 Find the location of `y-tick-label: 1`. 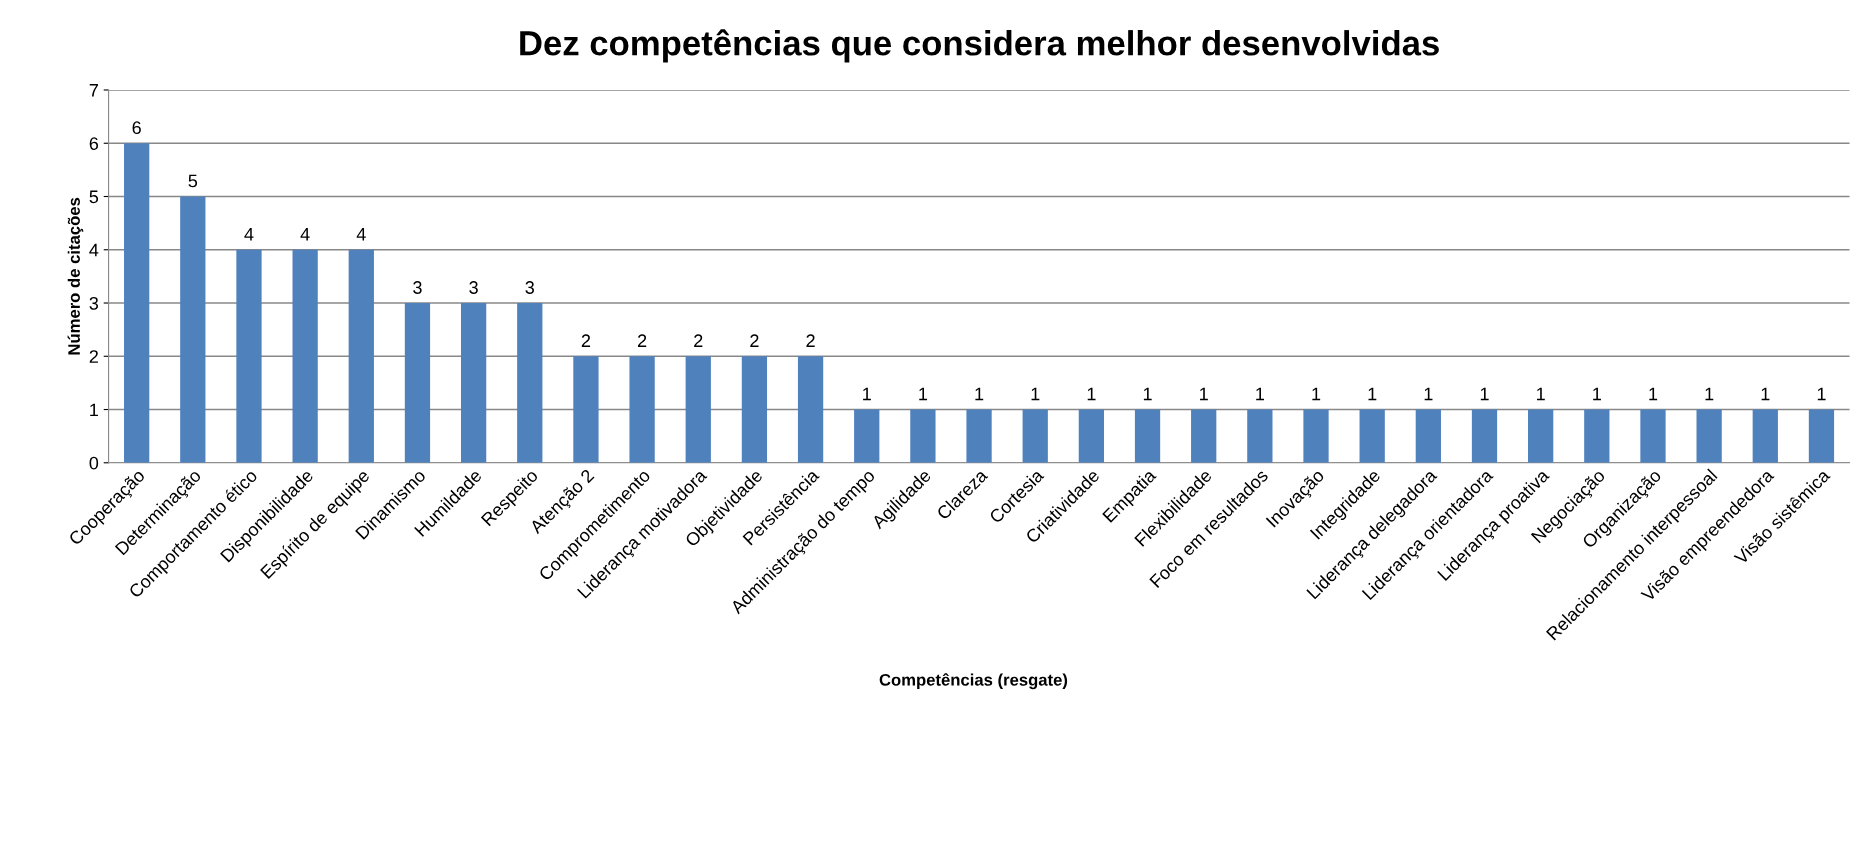

y-tick-label: 1 is located at coordinates (94, 410).